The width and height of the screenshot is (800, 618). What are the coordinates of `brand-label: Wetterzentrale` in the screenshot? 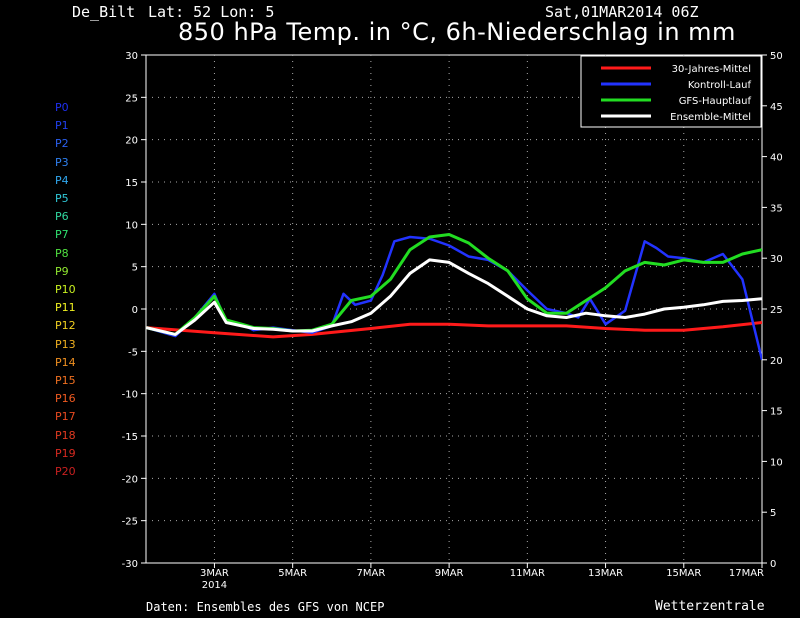 It's located at (710, 606).